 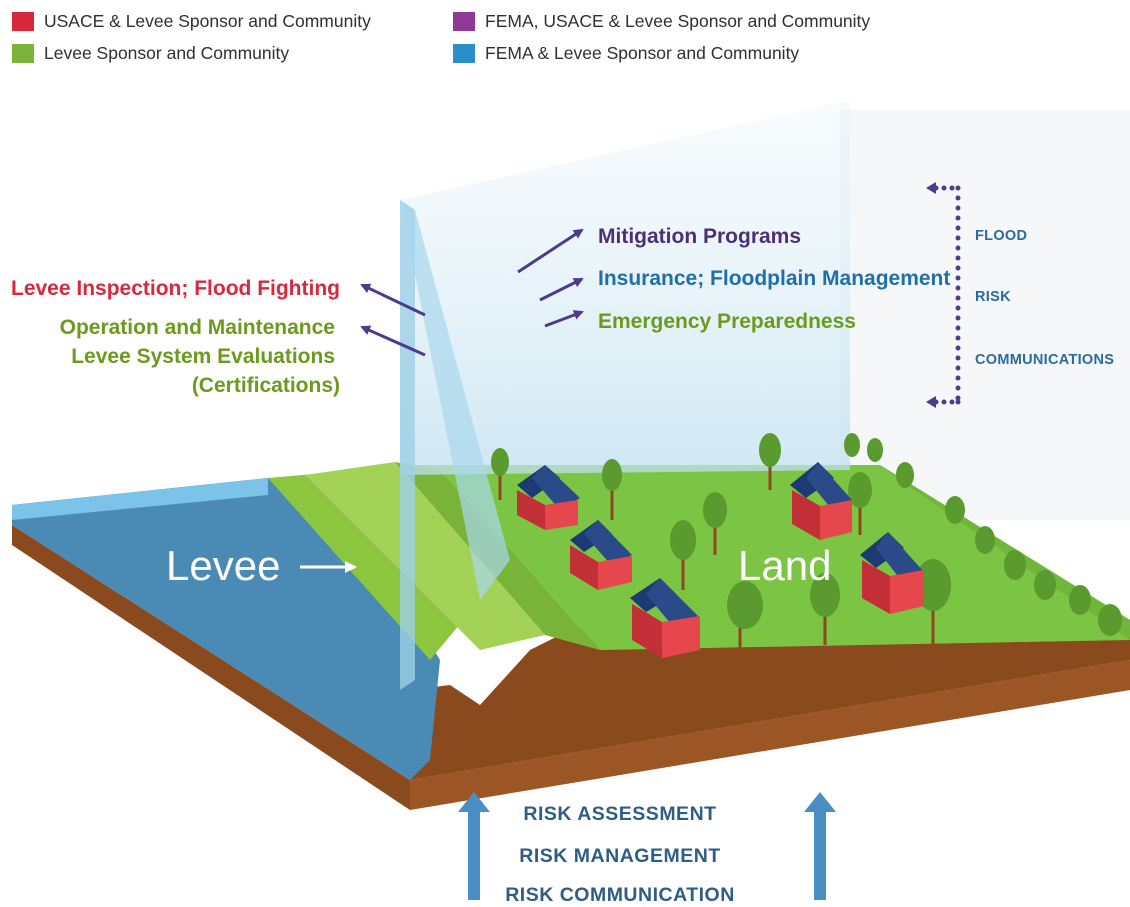 What do you see at coordinates (197, 327) in the screenshot?
I see `label-operation-maintenance: Operation and Maintenance` at bounding box center [197, 327].